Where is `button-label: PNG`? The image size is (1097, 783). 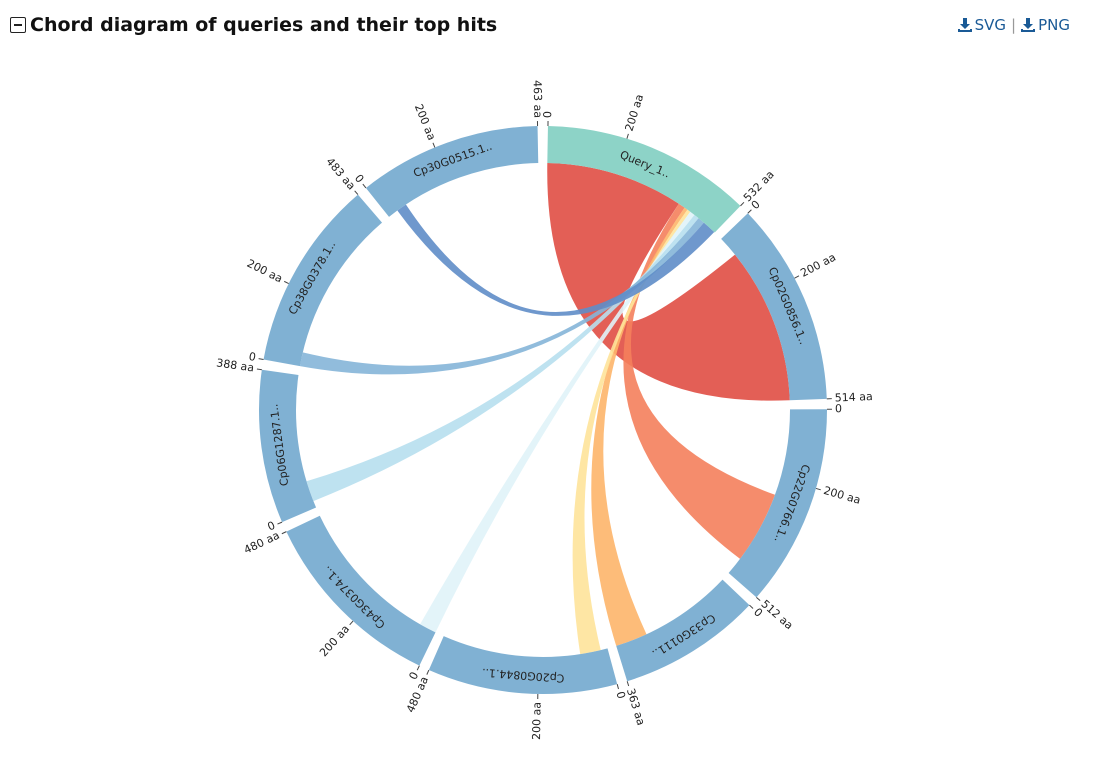 button-label: PNG is located at coordinates (1054, 25).